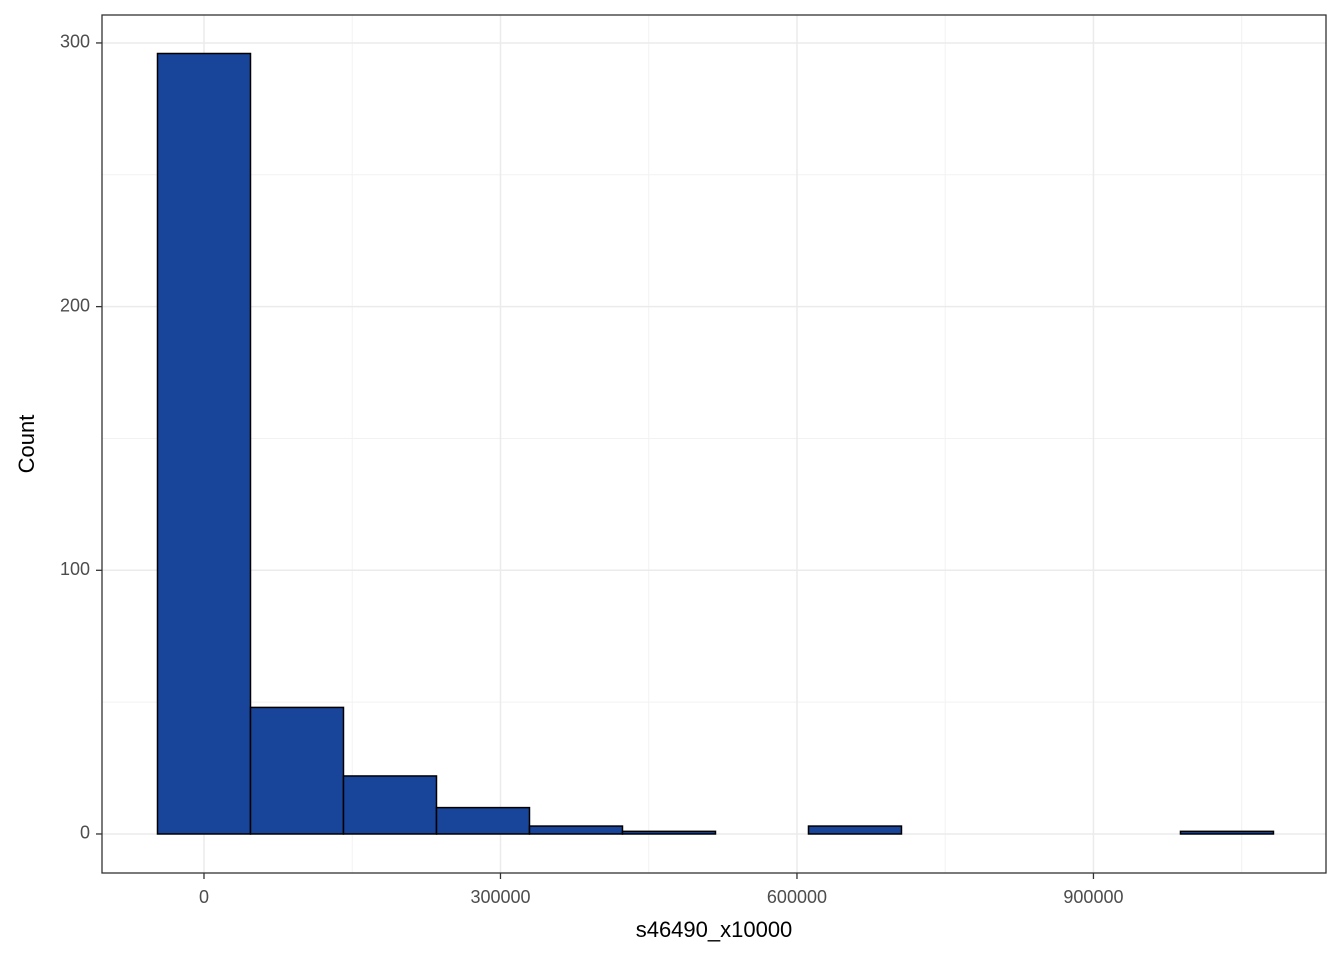 Image resolution: width=1344 pixels, height=960 pixels. Describe the element at coordinates (26, 444) in the screenshot. I see `y-axis-title: Count` at that location.